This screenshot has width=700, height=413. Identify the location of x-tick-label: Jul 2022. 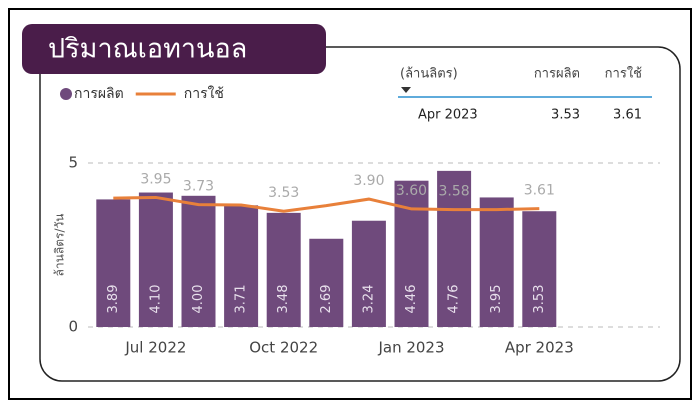
(155, 348).